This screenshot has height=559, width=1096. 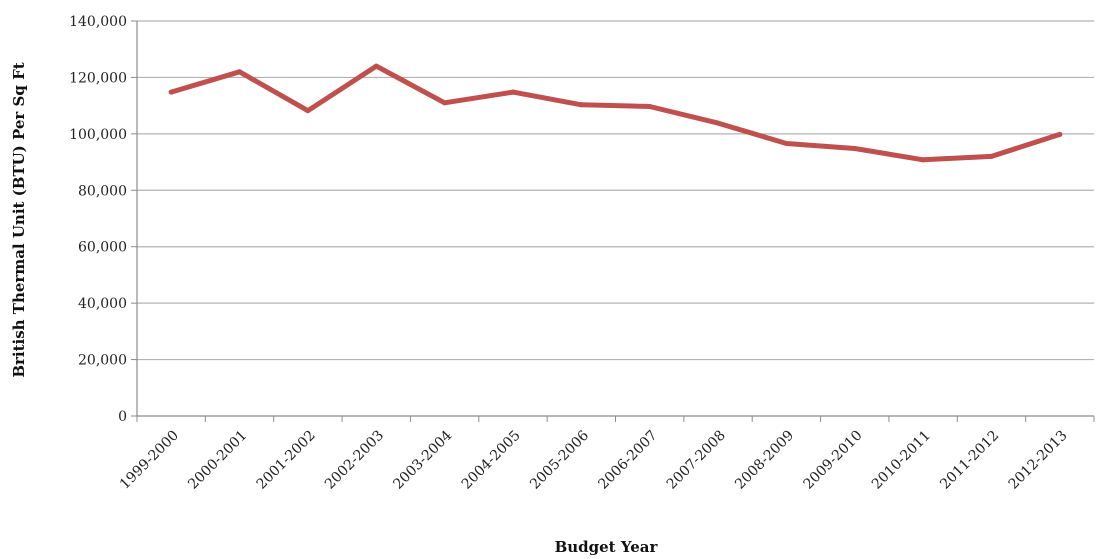 What do you see at coordinates (833, 460) in the screenshot?
I see `x-tick-label: 2009-2010` at bounding box center [833, 460].